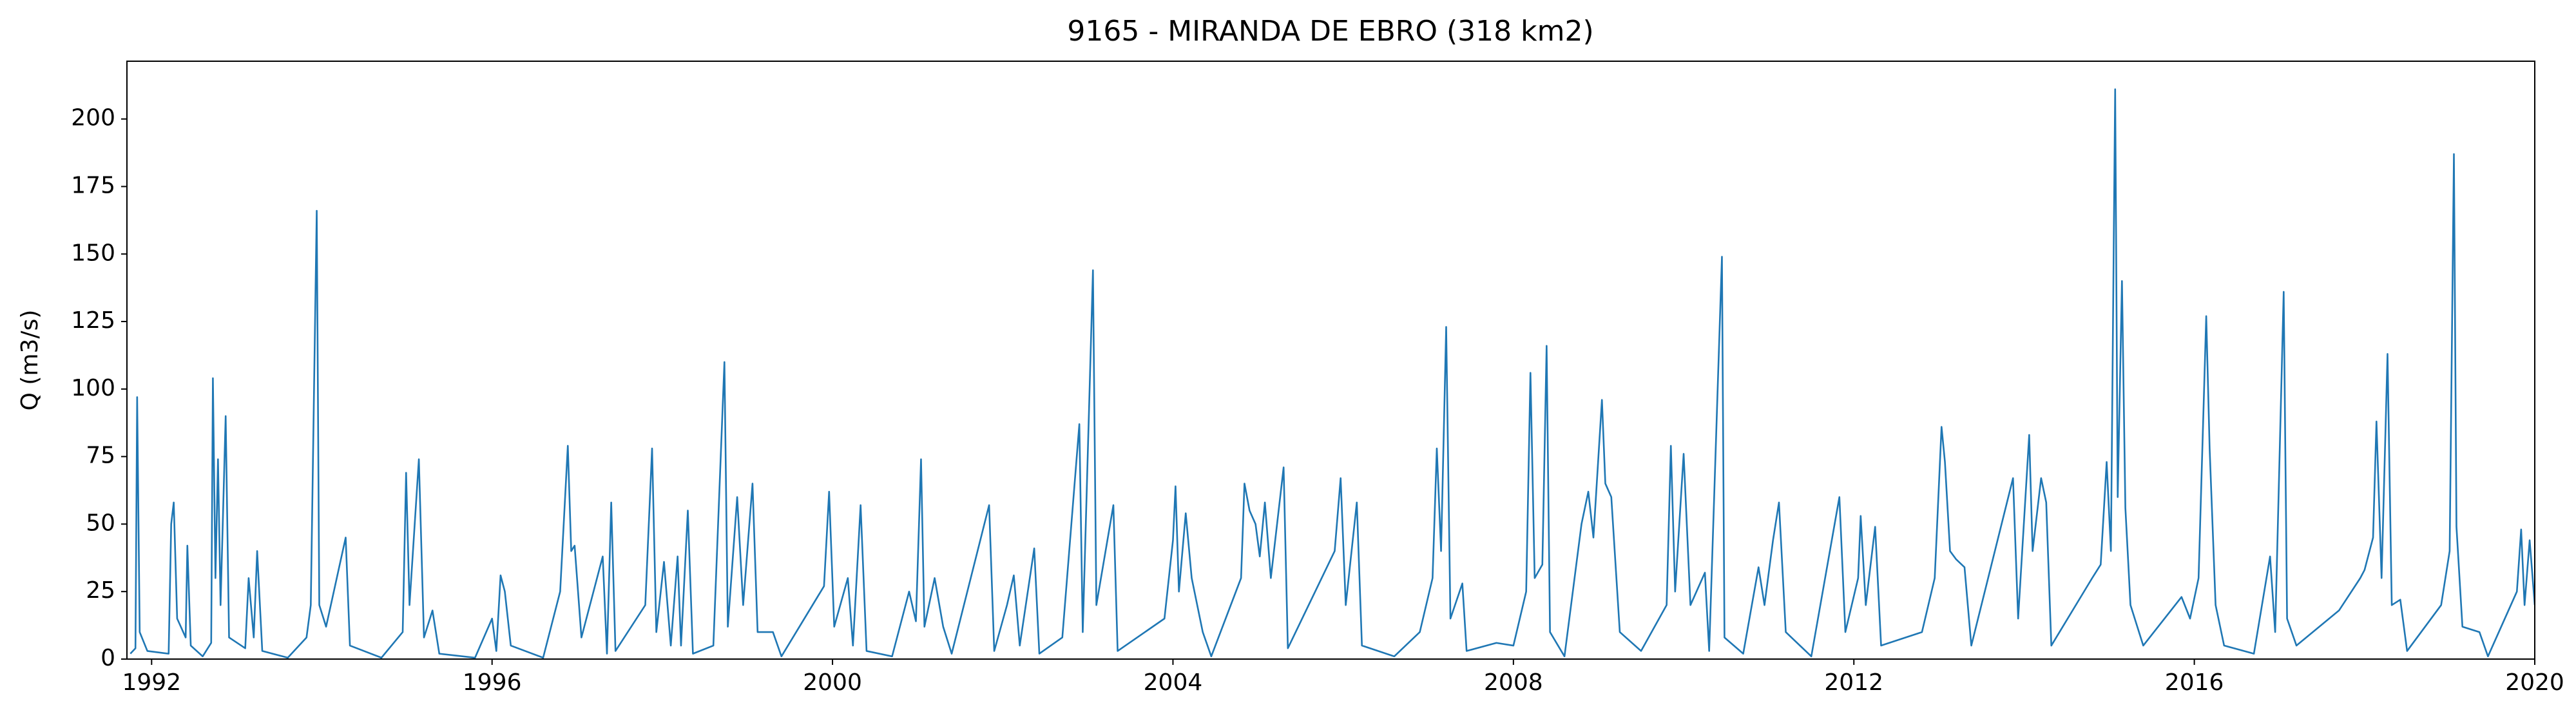 The image size is (2576, 719). What do you see at coordinates (101, 456) in the screenshot?
I see `y-tick-label: 75` at bounding box center [101, 456].